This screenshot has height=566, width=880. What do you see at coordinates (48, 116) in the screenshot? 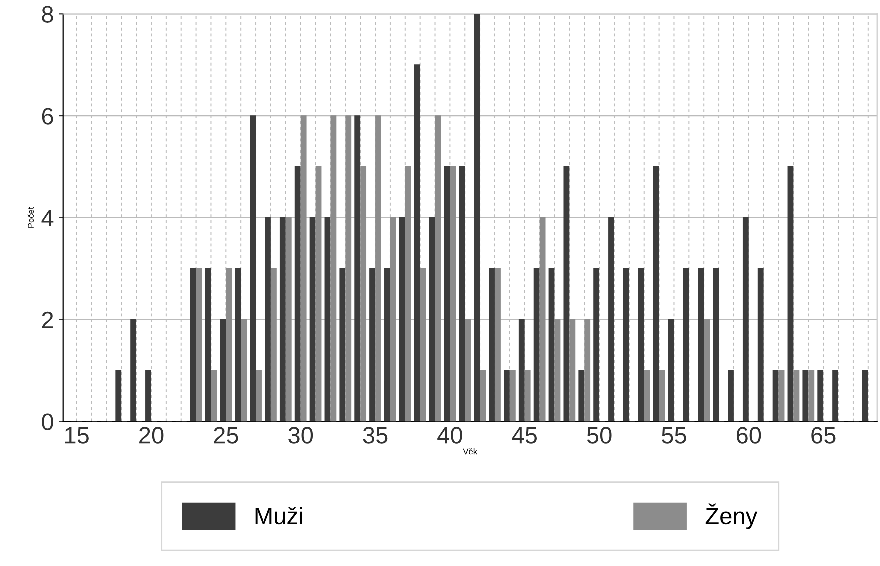
I see `y-tick-label: 6` at bounding box center [48, 116].